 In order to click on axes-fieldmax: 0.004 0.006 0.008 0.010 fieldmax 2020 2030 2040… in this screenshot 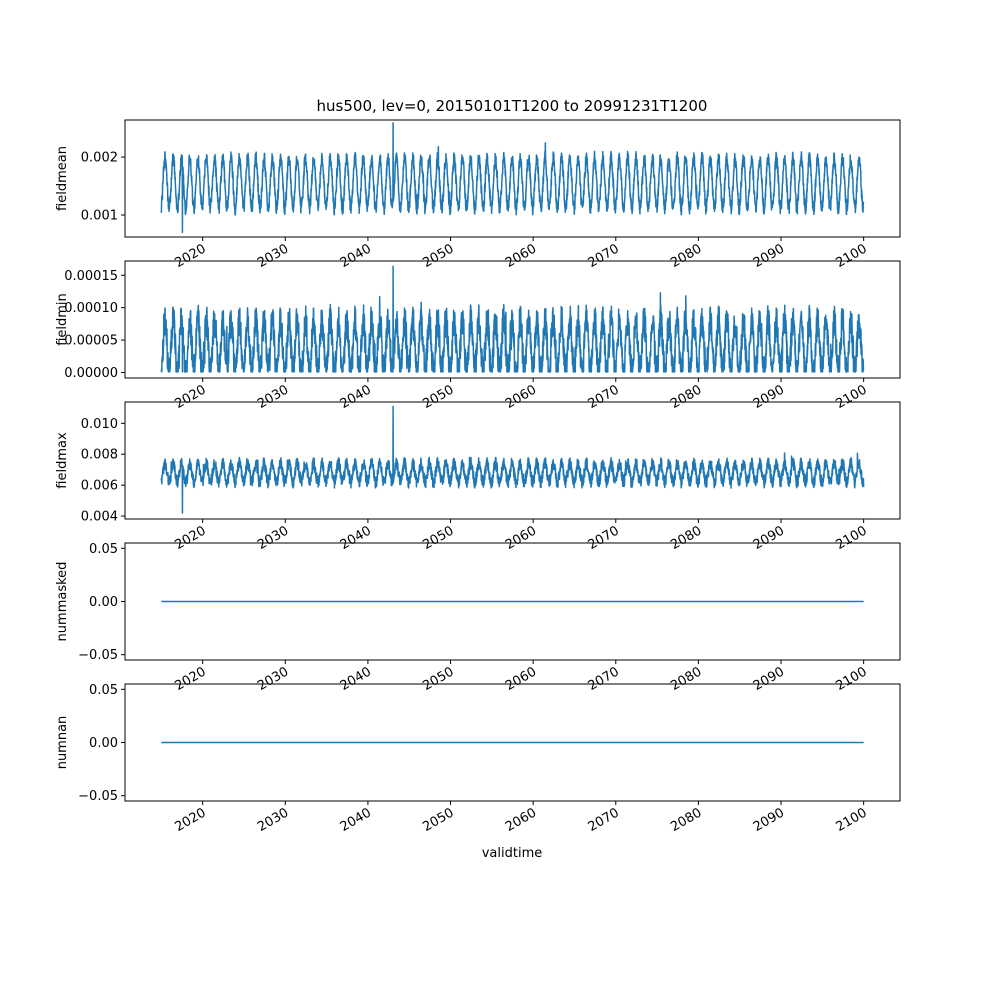, I will do `click(478, 477)`.